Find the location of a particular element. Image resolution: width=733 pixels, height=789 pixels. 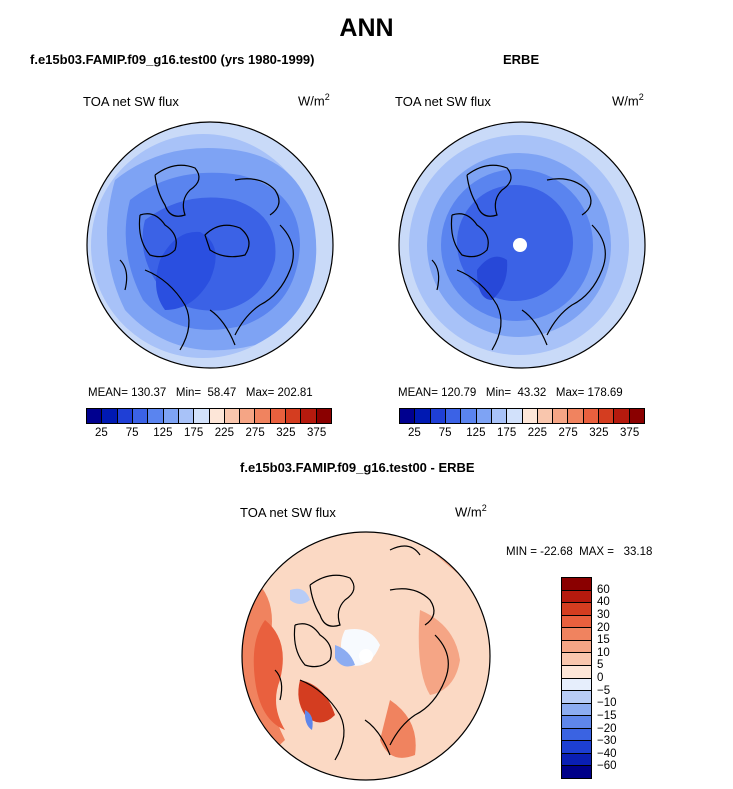

panel-erbe-units: W/m2 is located at coordinates (628, 100).